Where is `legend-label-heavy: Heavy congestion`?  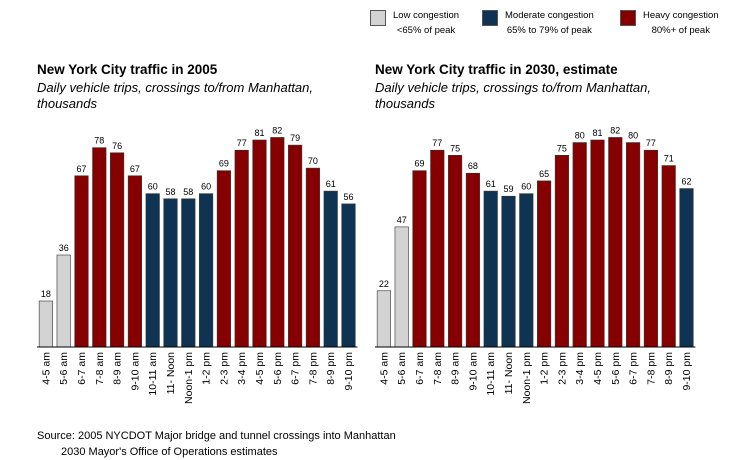
legend-label-heavy: Heavy congestion is located at coordinates (681, 15).